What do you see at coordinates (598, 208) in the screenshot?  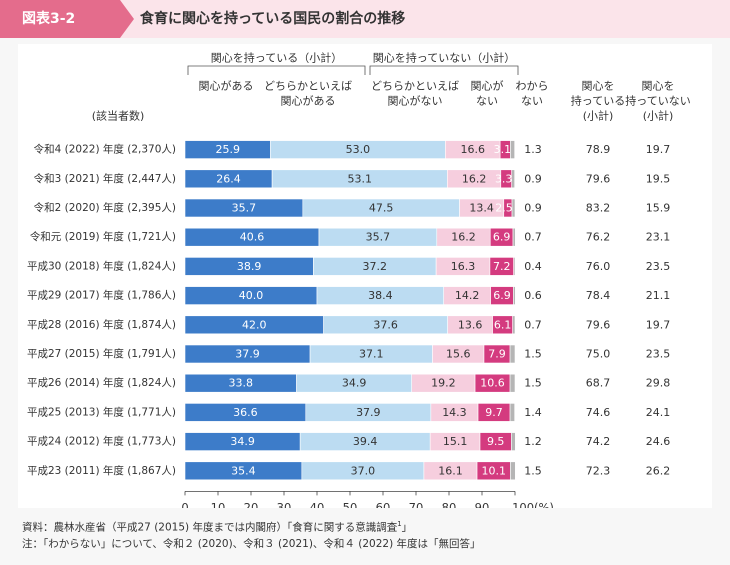 I see `subtotal-interested: 83.2` at bounding box center [598, 208].